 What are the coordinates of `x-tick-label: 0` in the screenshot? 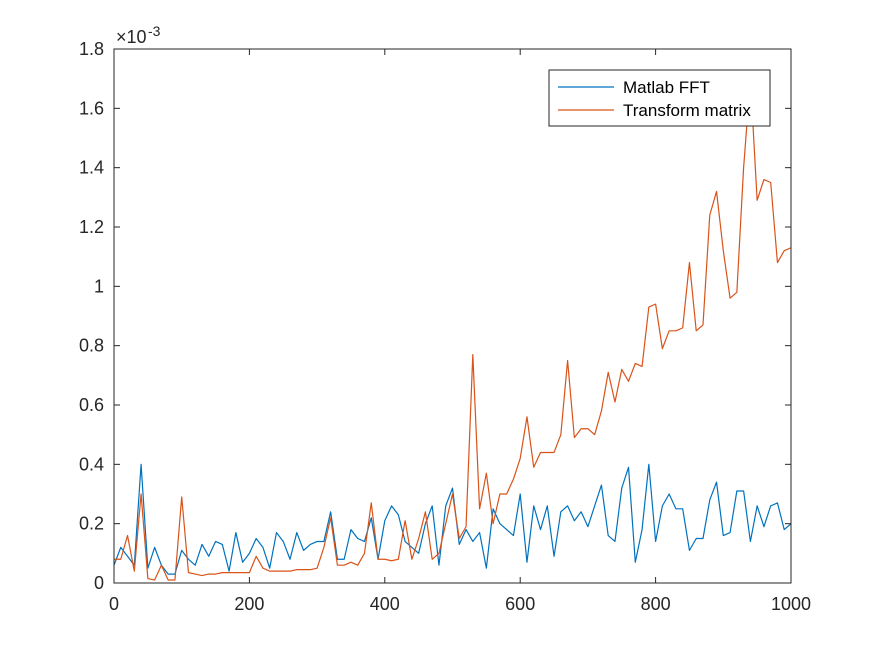 It's located at (114, 604).